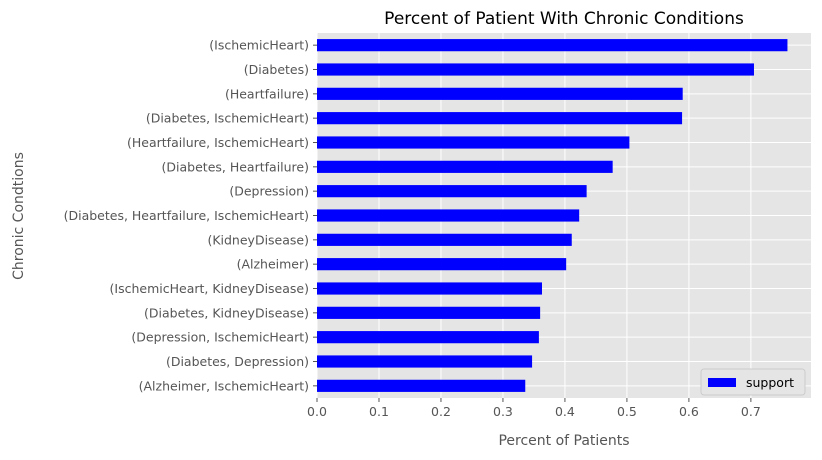  Describe the element at coordinates (565, 411) in the screenshot. I see `x-tick-label: 0.4` at that location.